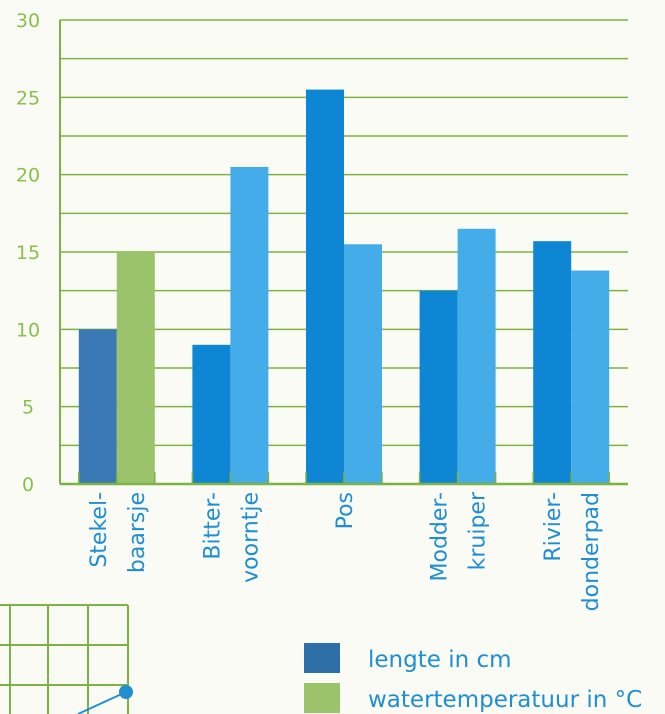 This screenshot has width=665, height=714. Describe the element at coordinates (28, 485) in the screenshot. I see `y-tick-label: 0` at that location.